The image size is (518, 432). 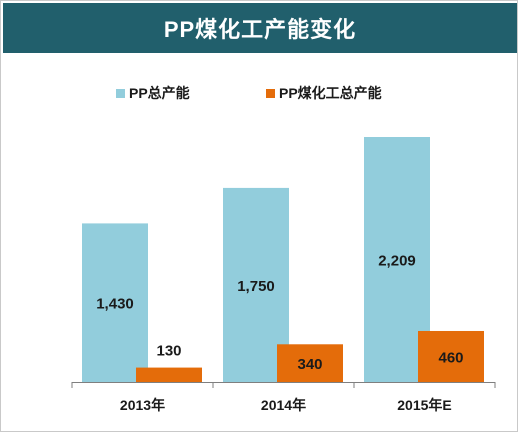 I want to click on data-label-series1-1: 1,430, so click(x=115, y=304).